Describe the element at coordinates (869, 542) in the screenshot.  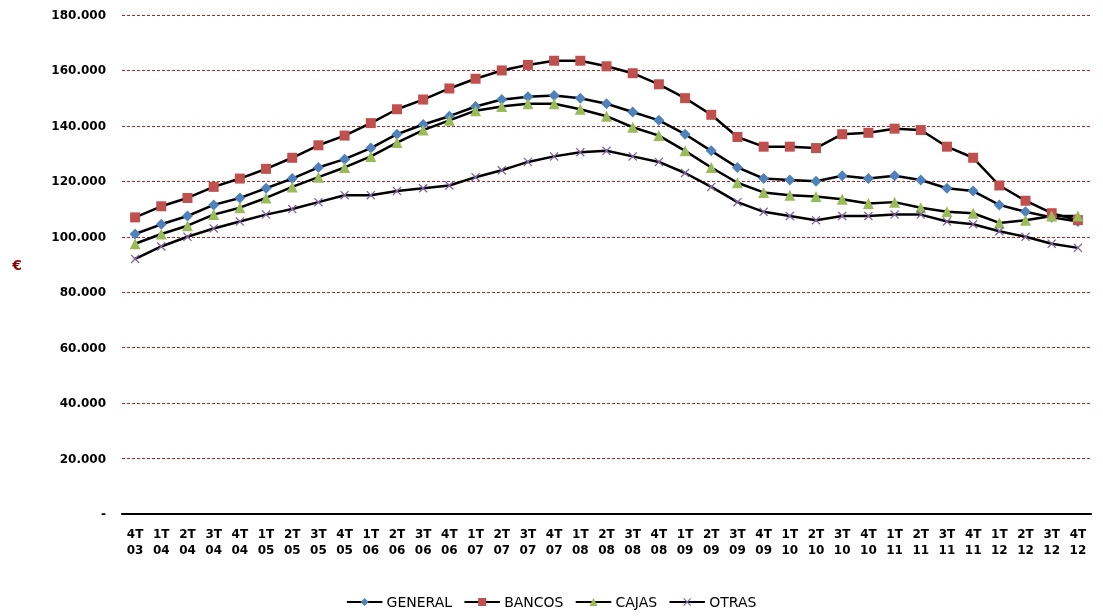
I see `x-tick-label: 4T 10` at that location.